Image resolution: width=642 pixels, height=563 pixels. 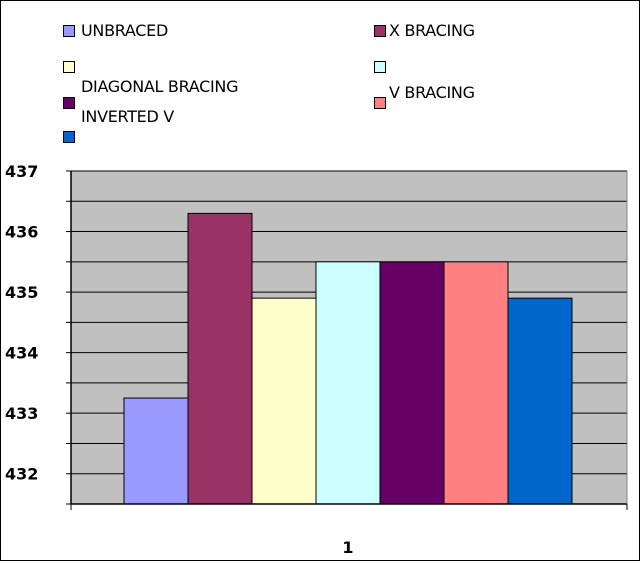 What do you see at coordinates (380, 103) in the screenshot?
I see `legend-swatch-v-bracing` at bounding box center [380, 103].